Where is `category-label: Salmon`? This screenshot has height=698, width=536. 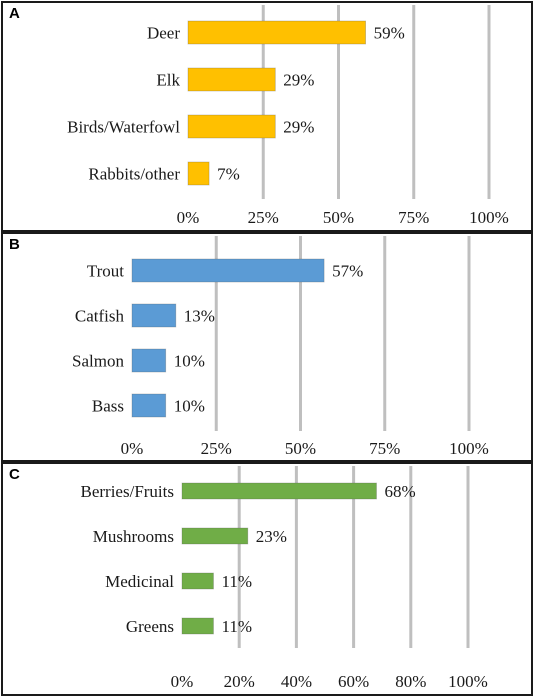 category-label: Salmon is located at coordinates (98, 361).